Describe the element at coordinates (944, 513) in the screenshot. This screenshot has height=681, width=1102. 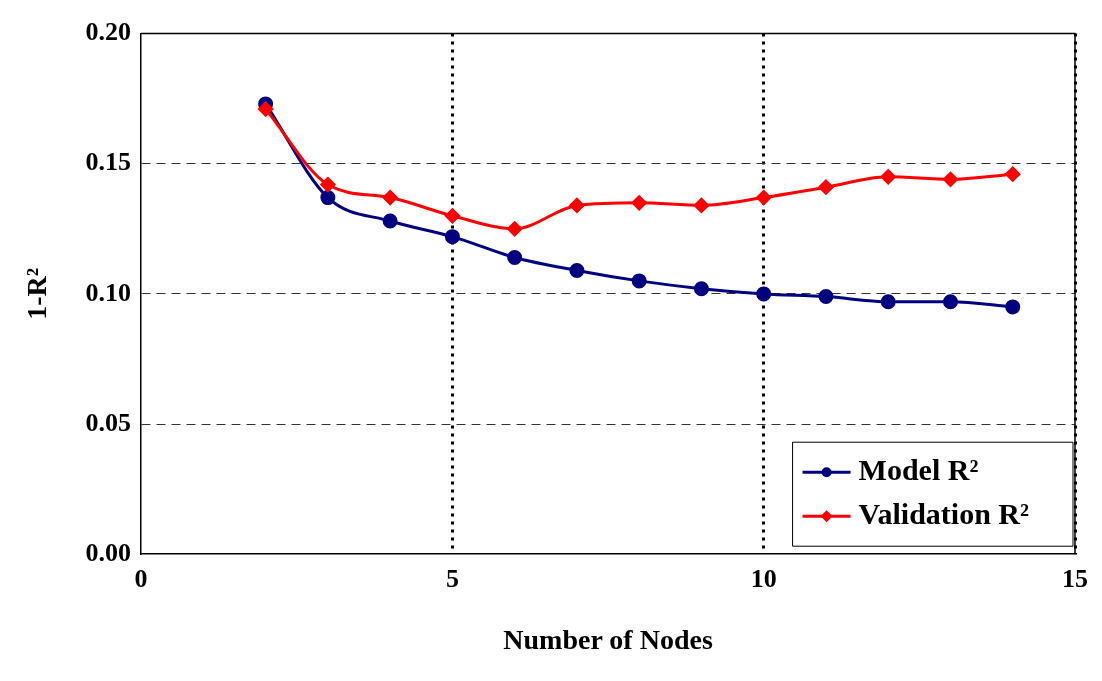
I see `legend-label: Validation R²` at that location.